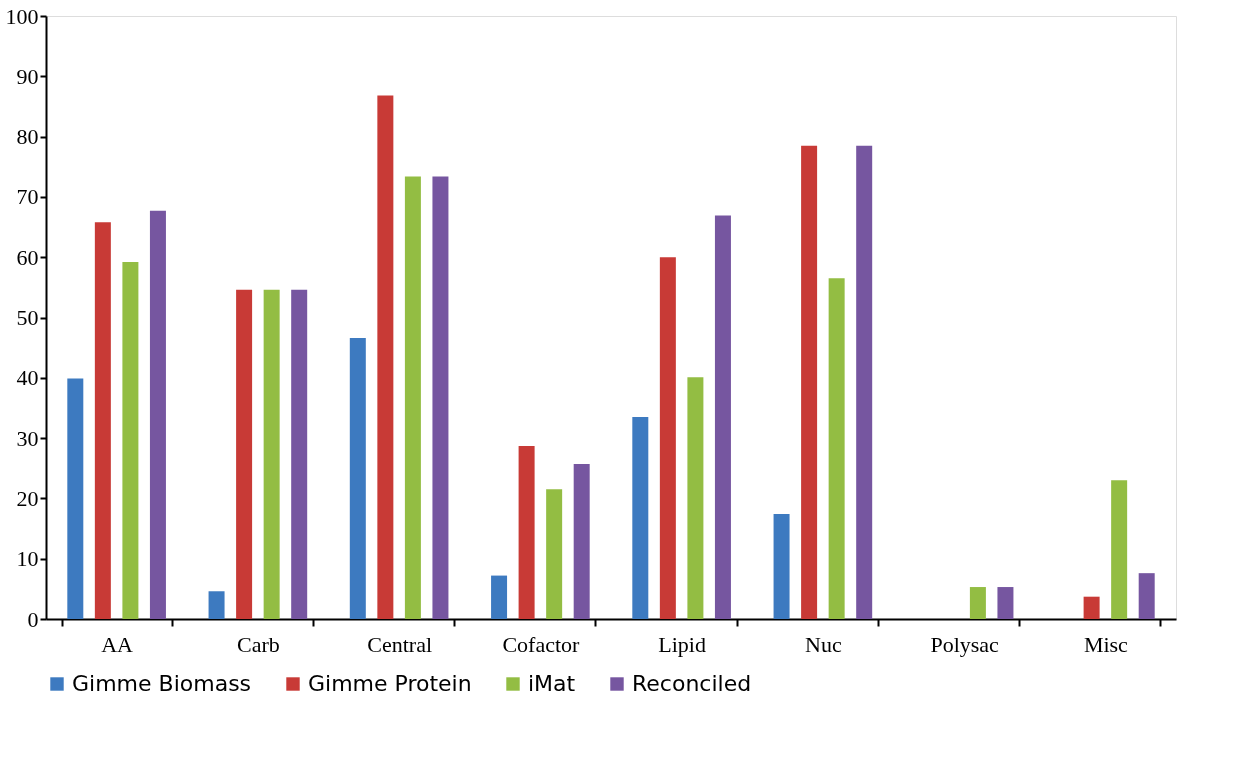 This screenshot has height=766, width=1253. What do you see at coordinates (27, 76) in the screenshot?
I see `y-tick-label: 90` at bounding box center [27, 76].